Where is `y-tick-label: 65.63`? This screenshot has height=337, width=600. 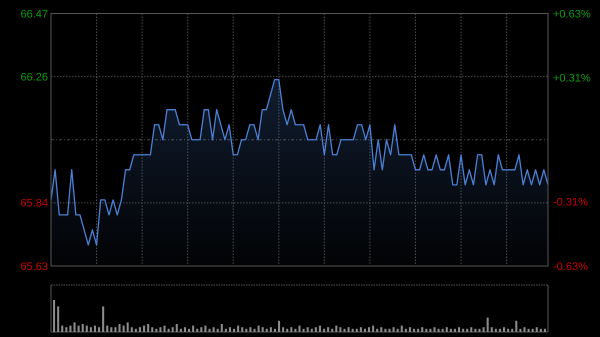 y-tick-label: 65.63 is located at coordinates (34, 266).